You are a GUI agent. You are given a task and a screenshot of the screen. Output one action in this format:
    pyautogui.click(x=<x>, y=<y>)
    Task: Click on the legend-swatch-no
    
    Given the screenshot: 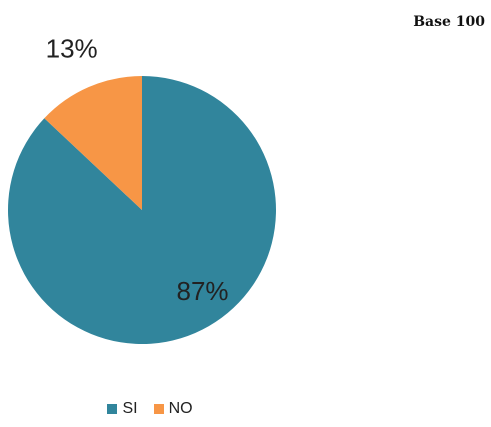 What is the action you would take?
    pyautogui.click(x=158, y=409)
    